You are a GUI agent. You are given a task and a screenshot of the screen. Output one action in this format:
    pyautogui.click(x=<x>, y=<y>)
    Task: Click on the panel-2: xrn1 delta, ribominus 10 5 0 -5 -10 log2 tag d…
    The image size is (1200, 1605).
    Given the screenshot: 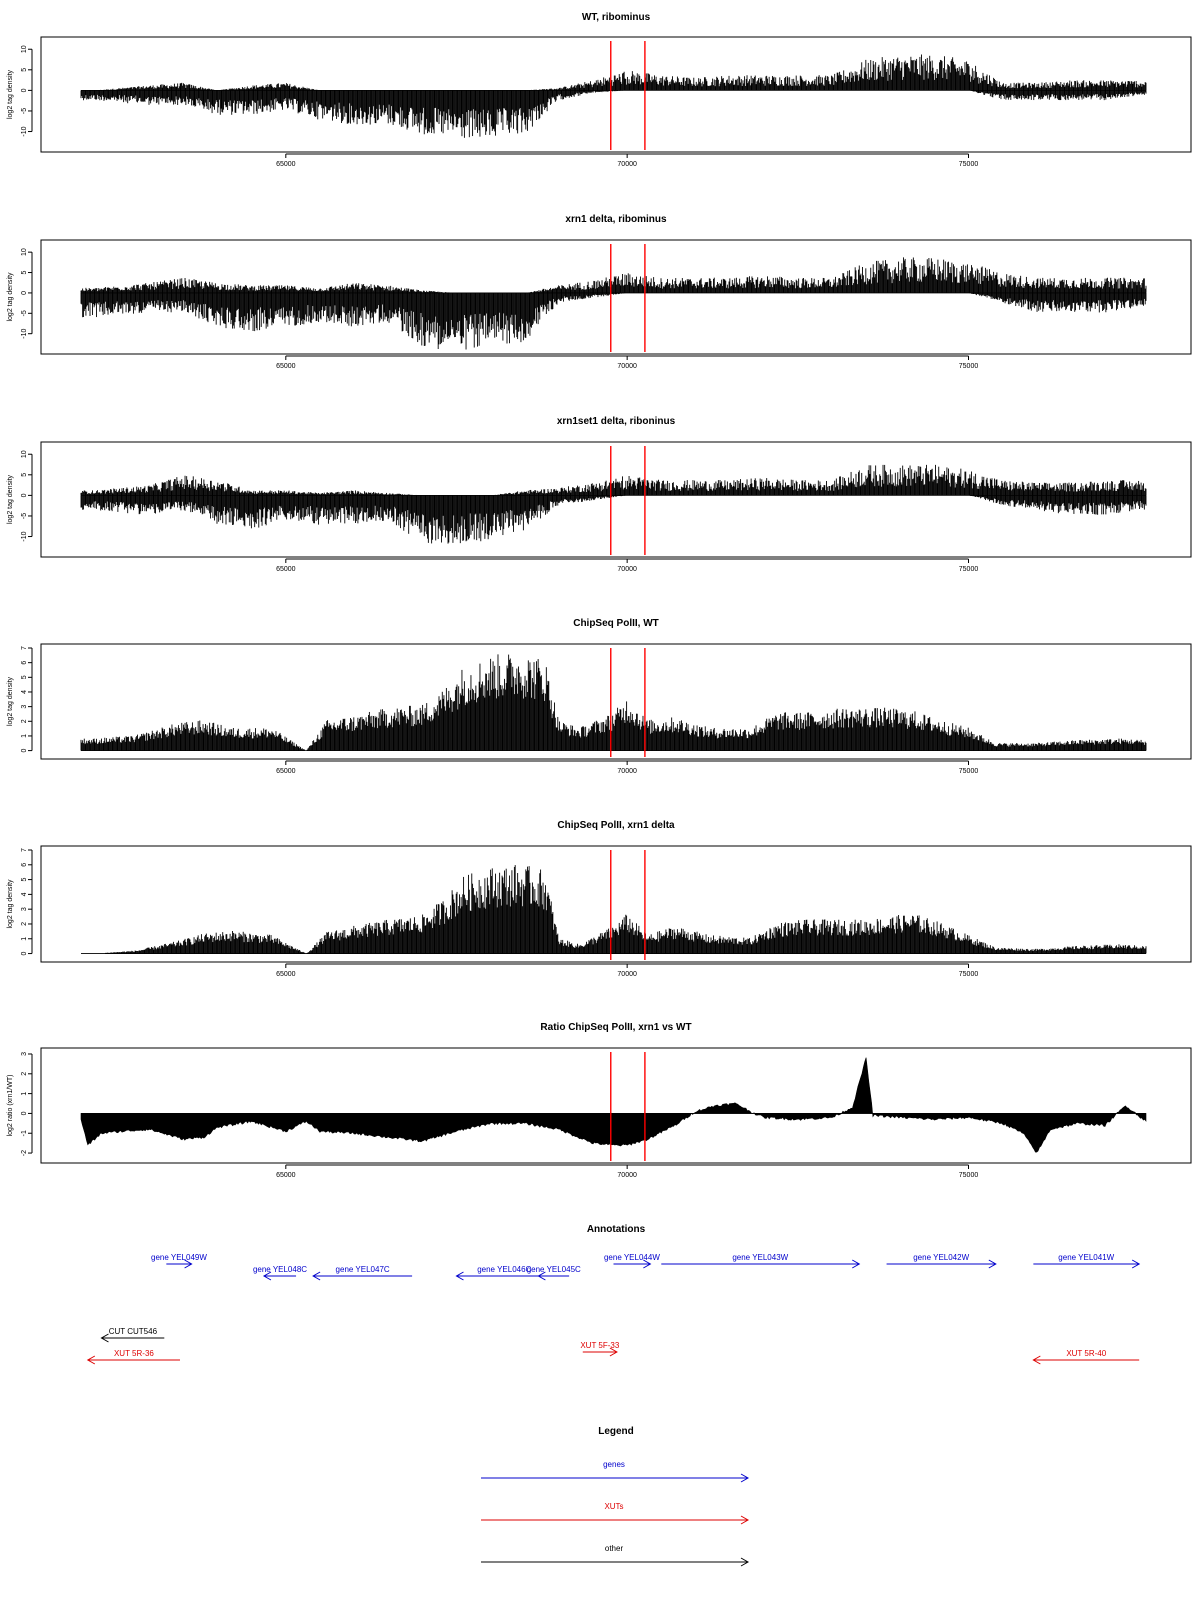 What is the action you would take?
    pyautogui.click(x=599, y=292)
    